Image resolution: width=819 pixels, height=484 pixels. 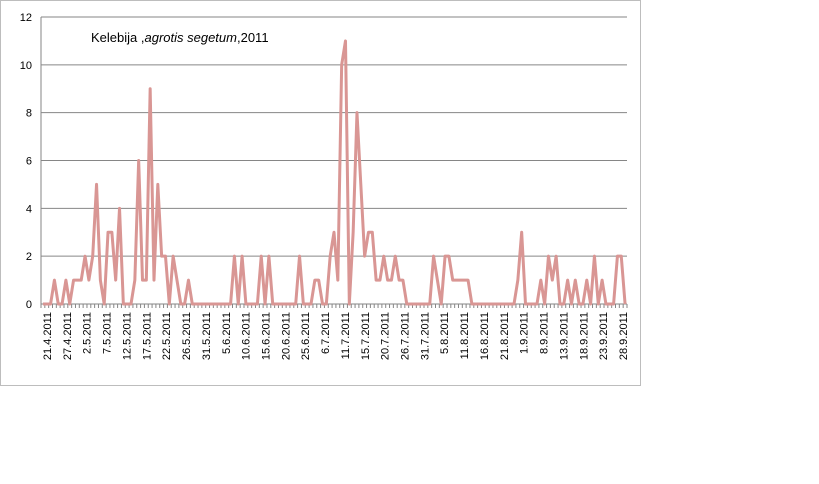 What do you see at coordinates (88, 333) in the screenshot?
I see `x-tick-label: 2.5.2011` at bounding box center [88, 333].